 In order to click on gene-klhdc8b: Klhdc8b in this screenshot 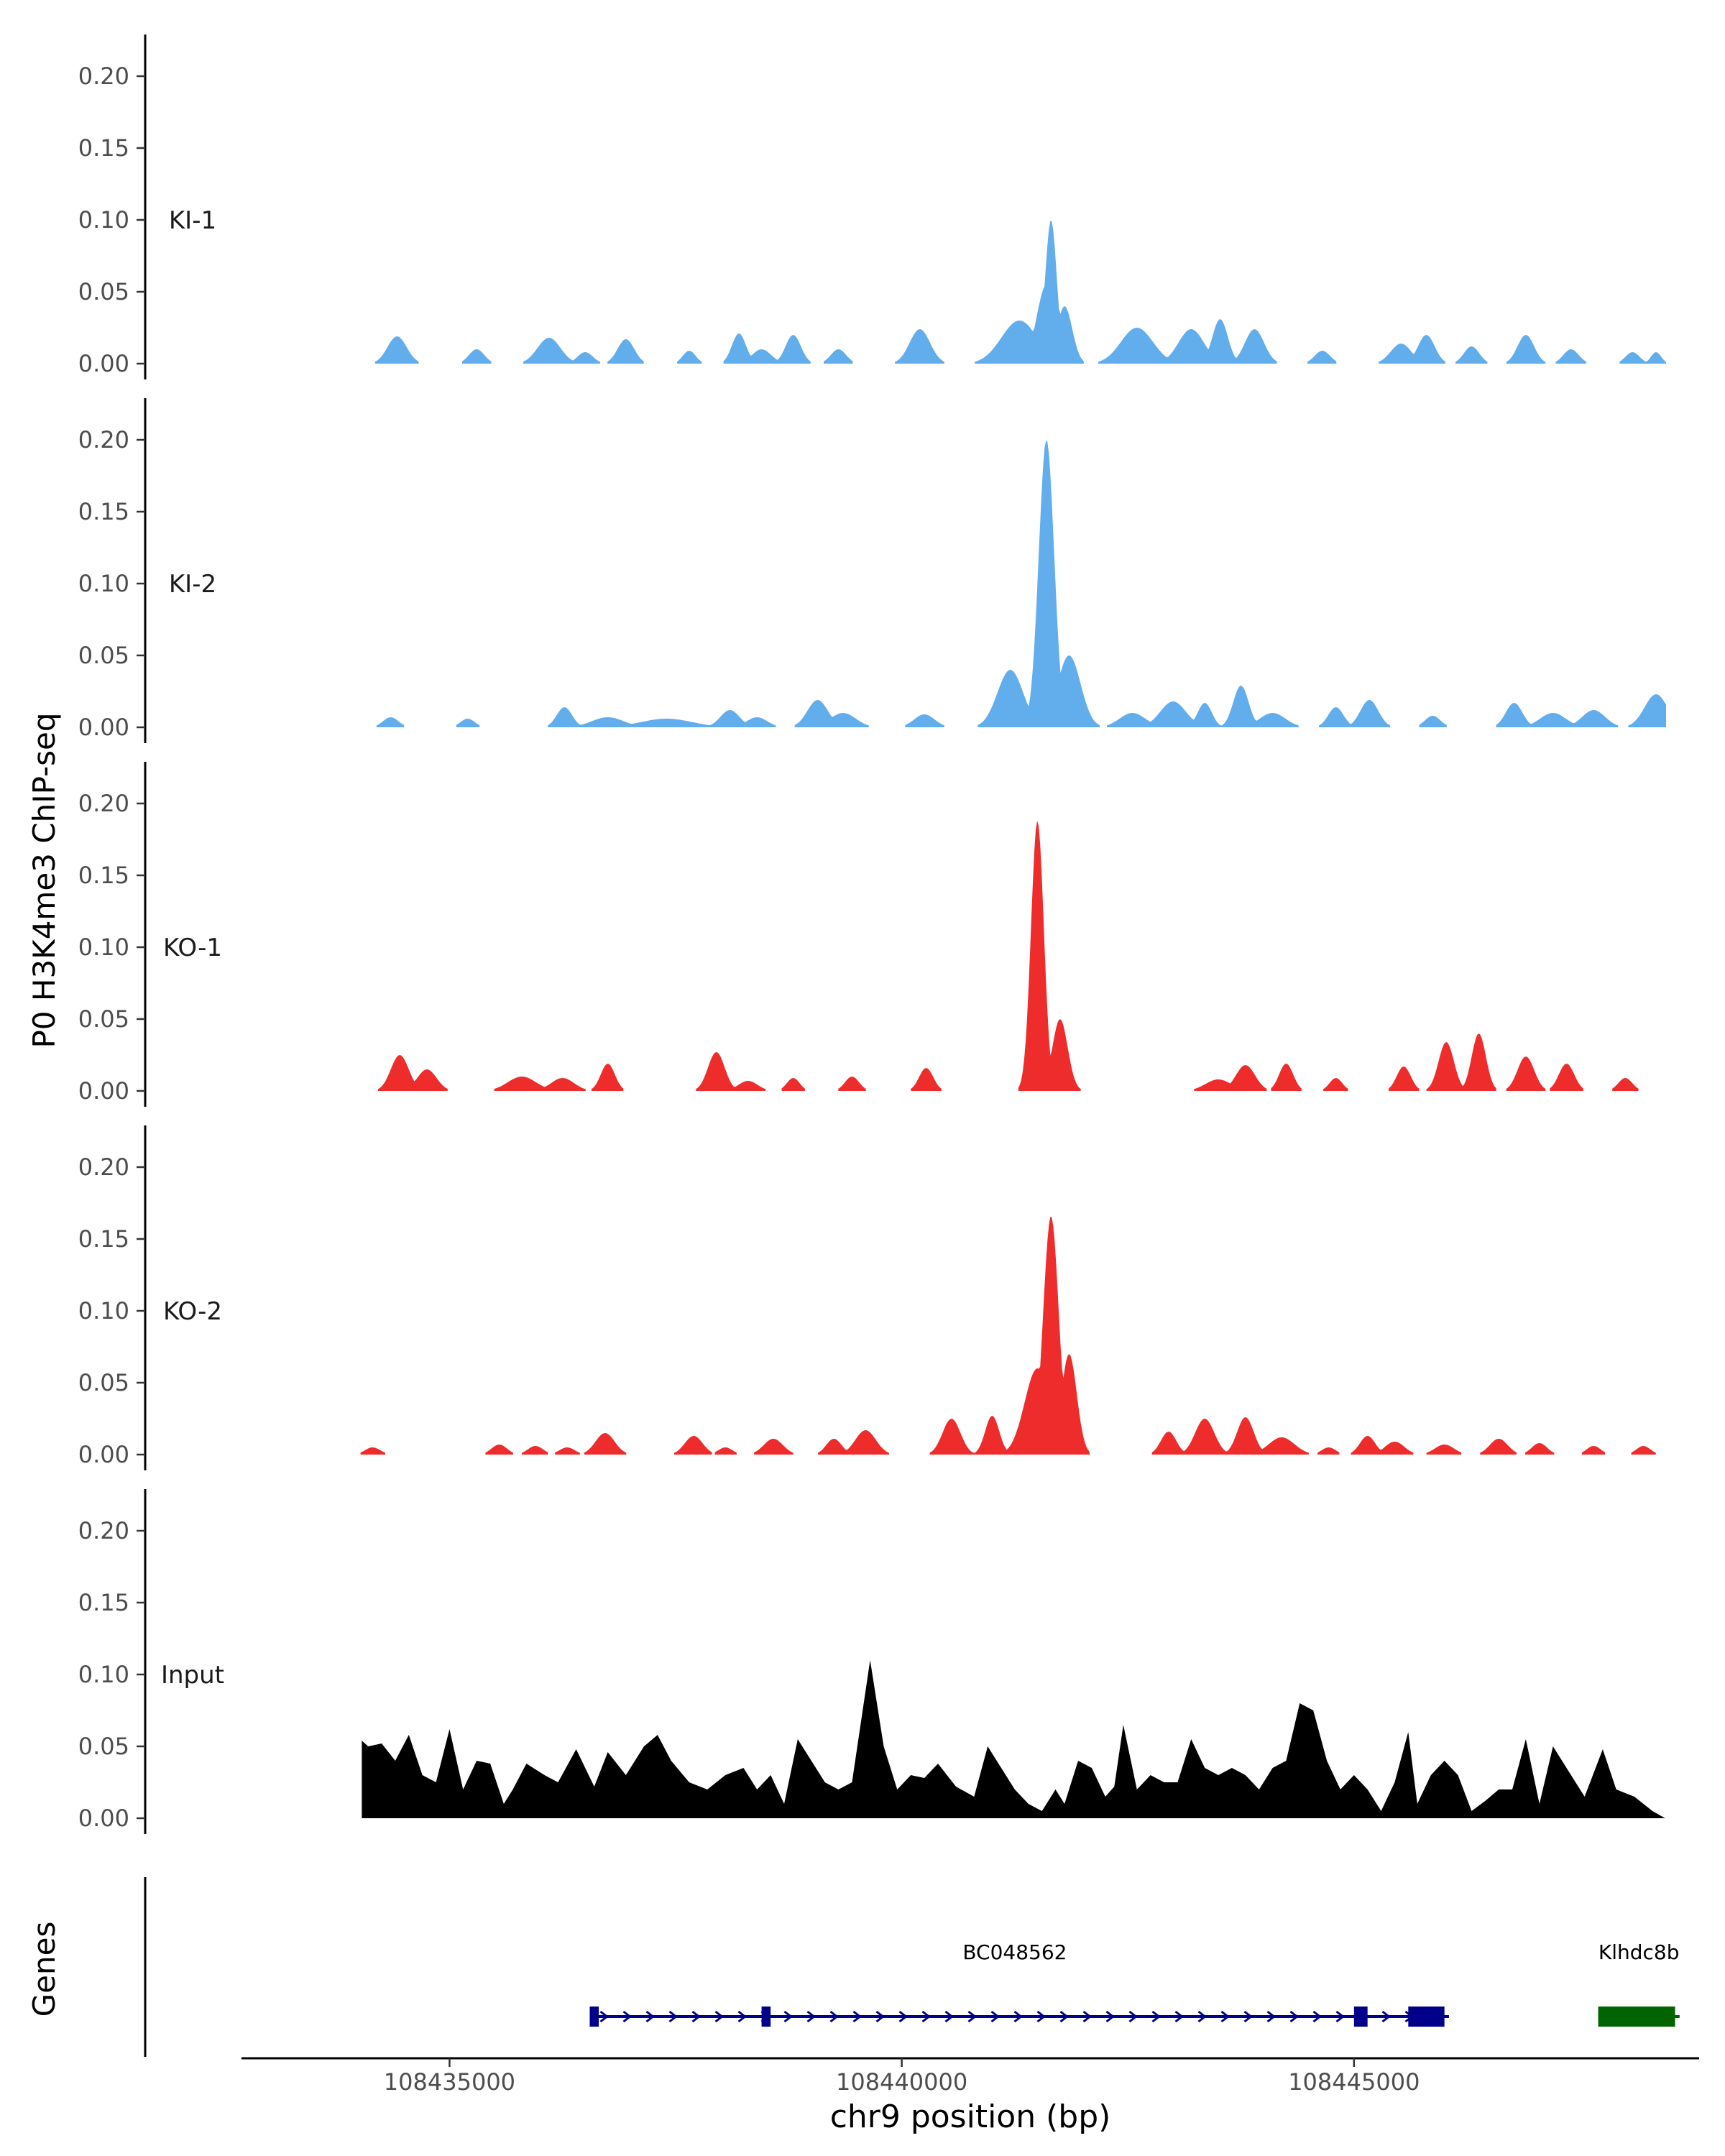, I will do `click(1639, 1984)`.